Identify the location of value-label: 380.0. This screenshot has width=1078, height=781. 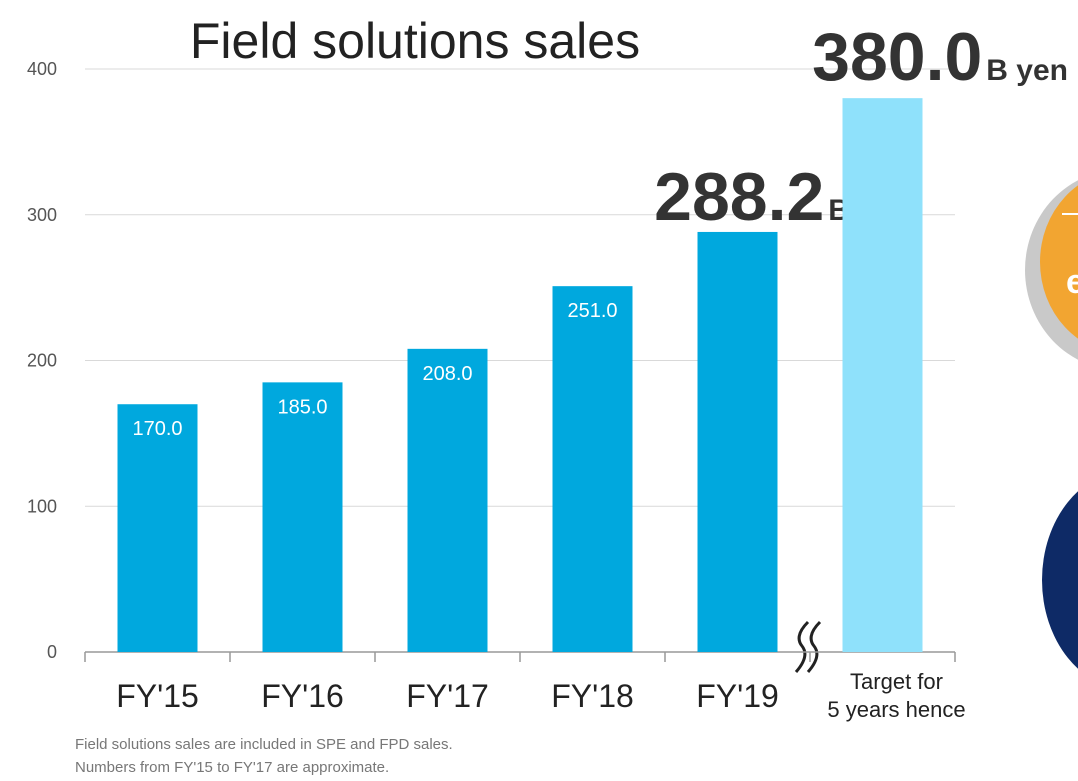
(897, 57).